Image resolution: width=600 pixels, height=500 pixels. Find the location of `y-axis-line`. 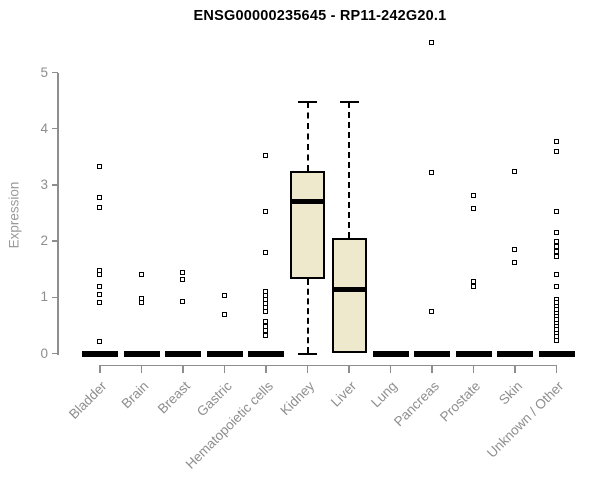

y-axis-line is located at coordinates (58, 214).